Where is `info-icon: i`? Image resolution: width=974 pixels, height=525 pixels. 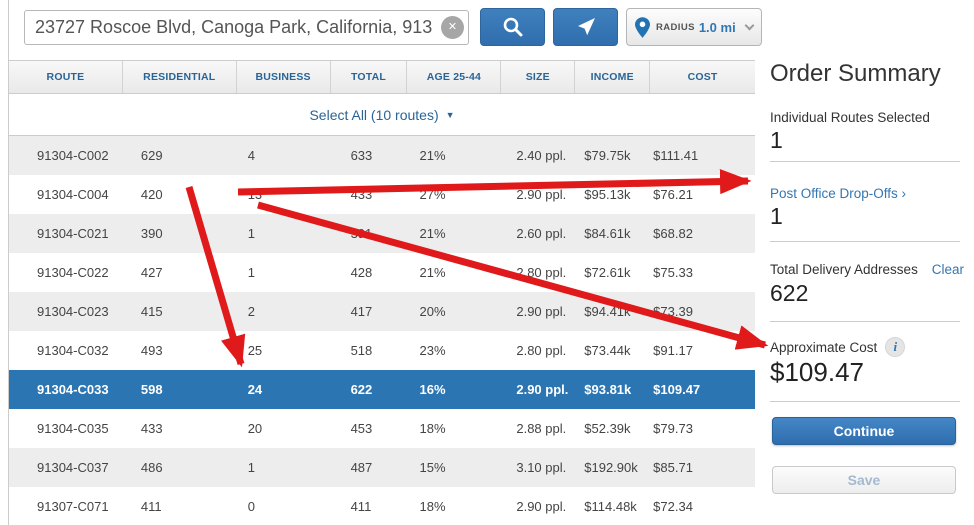
info-icon: i is located at coordinates (895, 347).